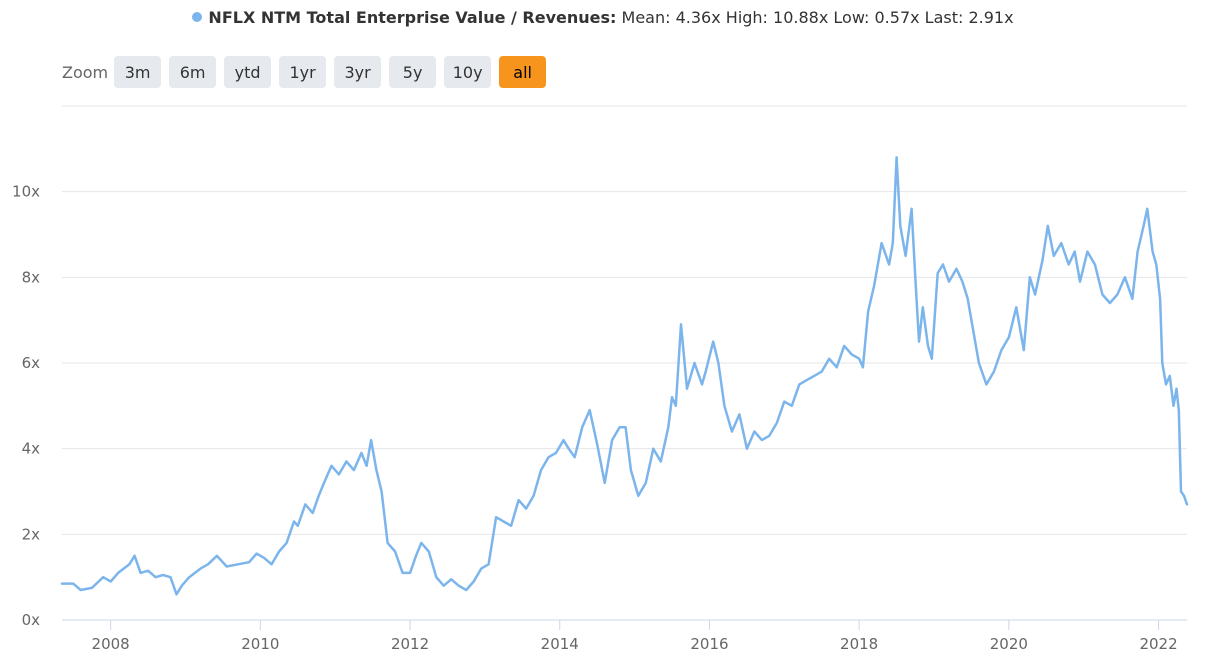 This screenshot has width=1206, height=661. I want to click on zoom-button-6m: 6m, so click(193, 72).